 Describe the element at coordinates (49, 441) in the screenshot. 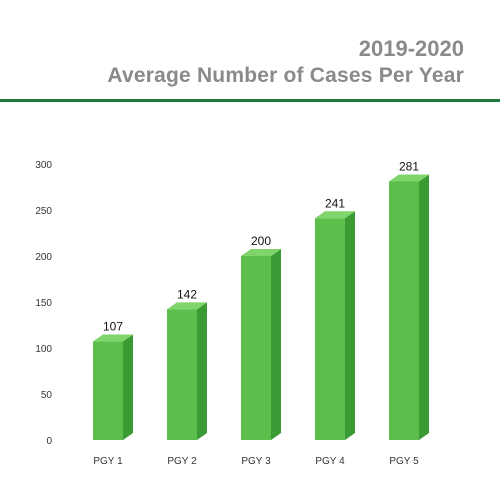

I see `y-tick-label: 0` at that location.